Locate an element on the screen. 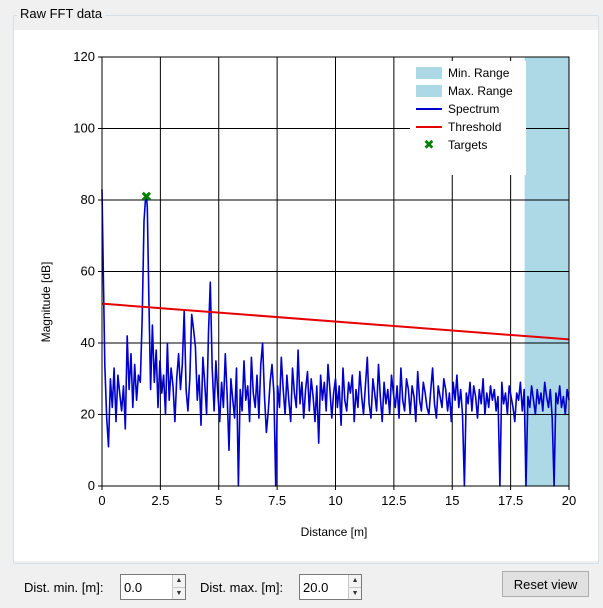 The height and width of the screenshot is (608, 603). x-tick-label: 5 is located at coordinates (218, 500).